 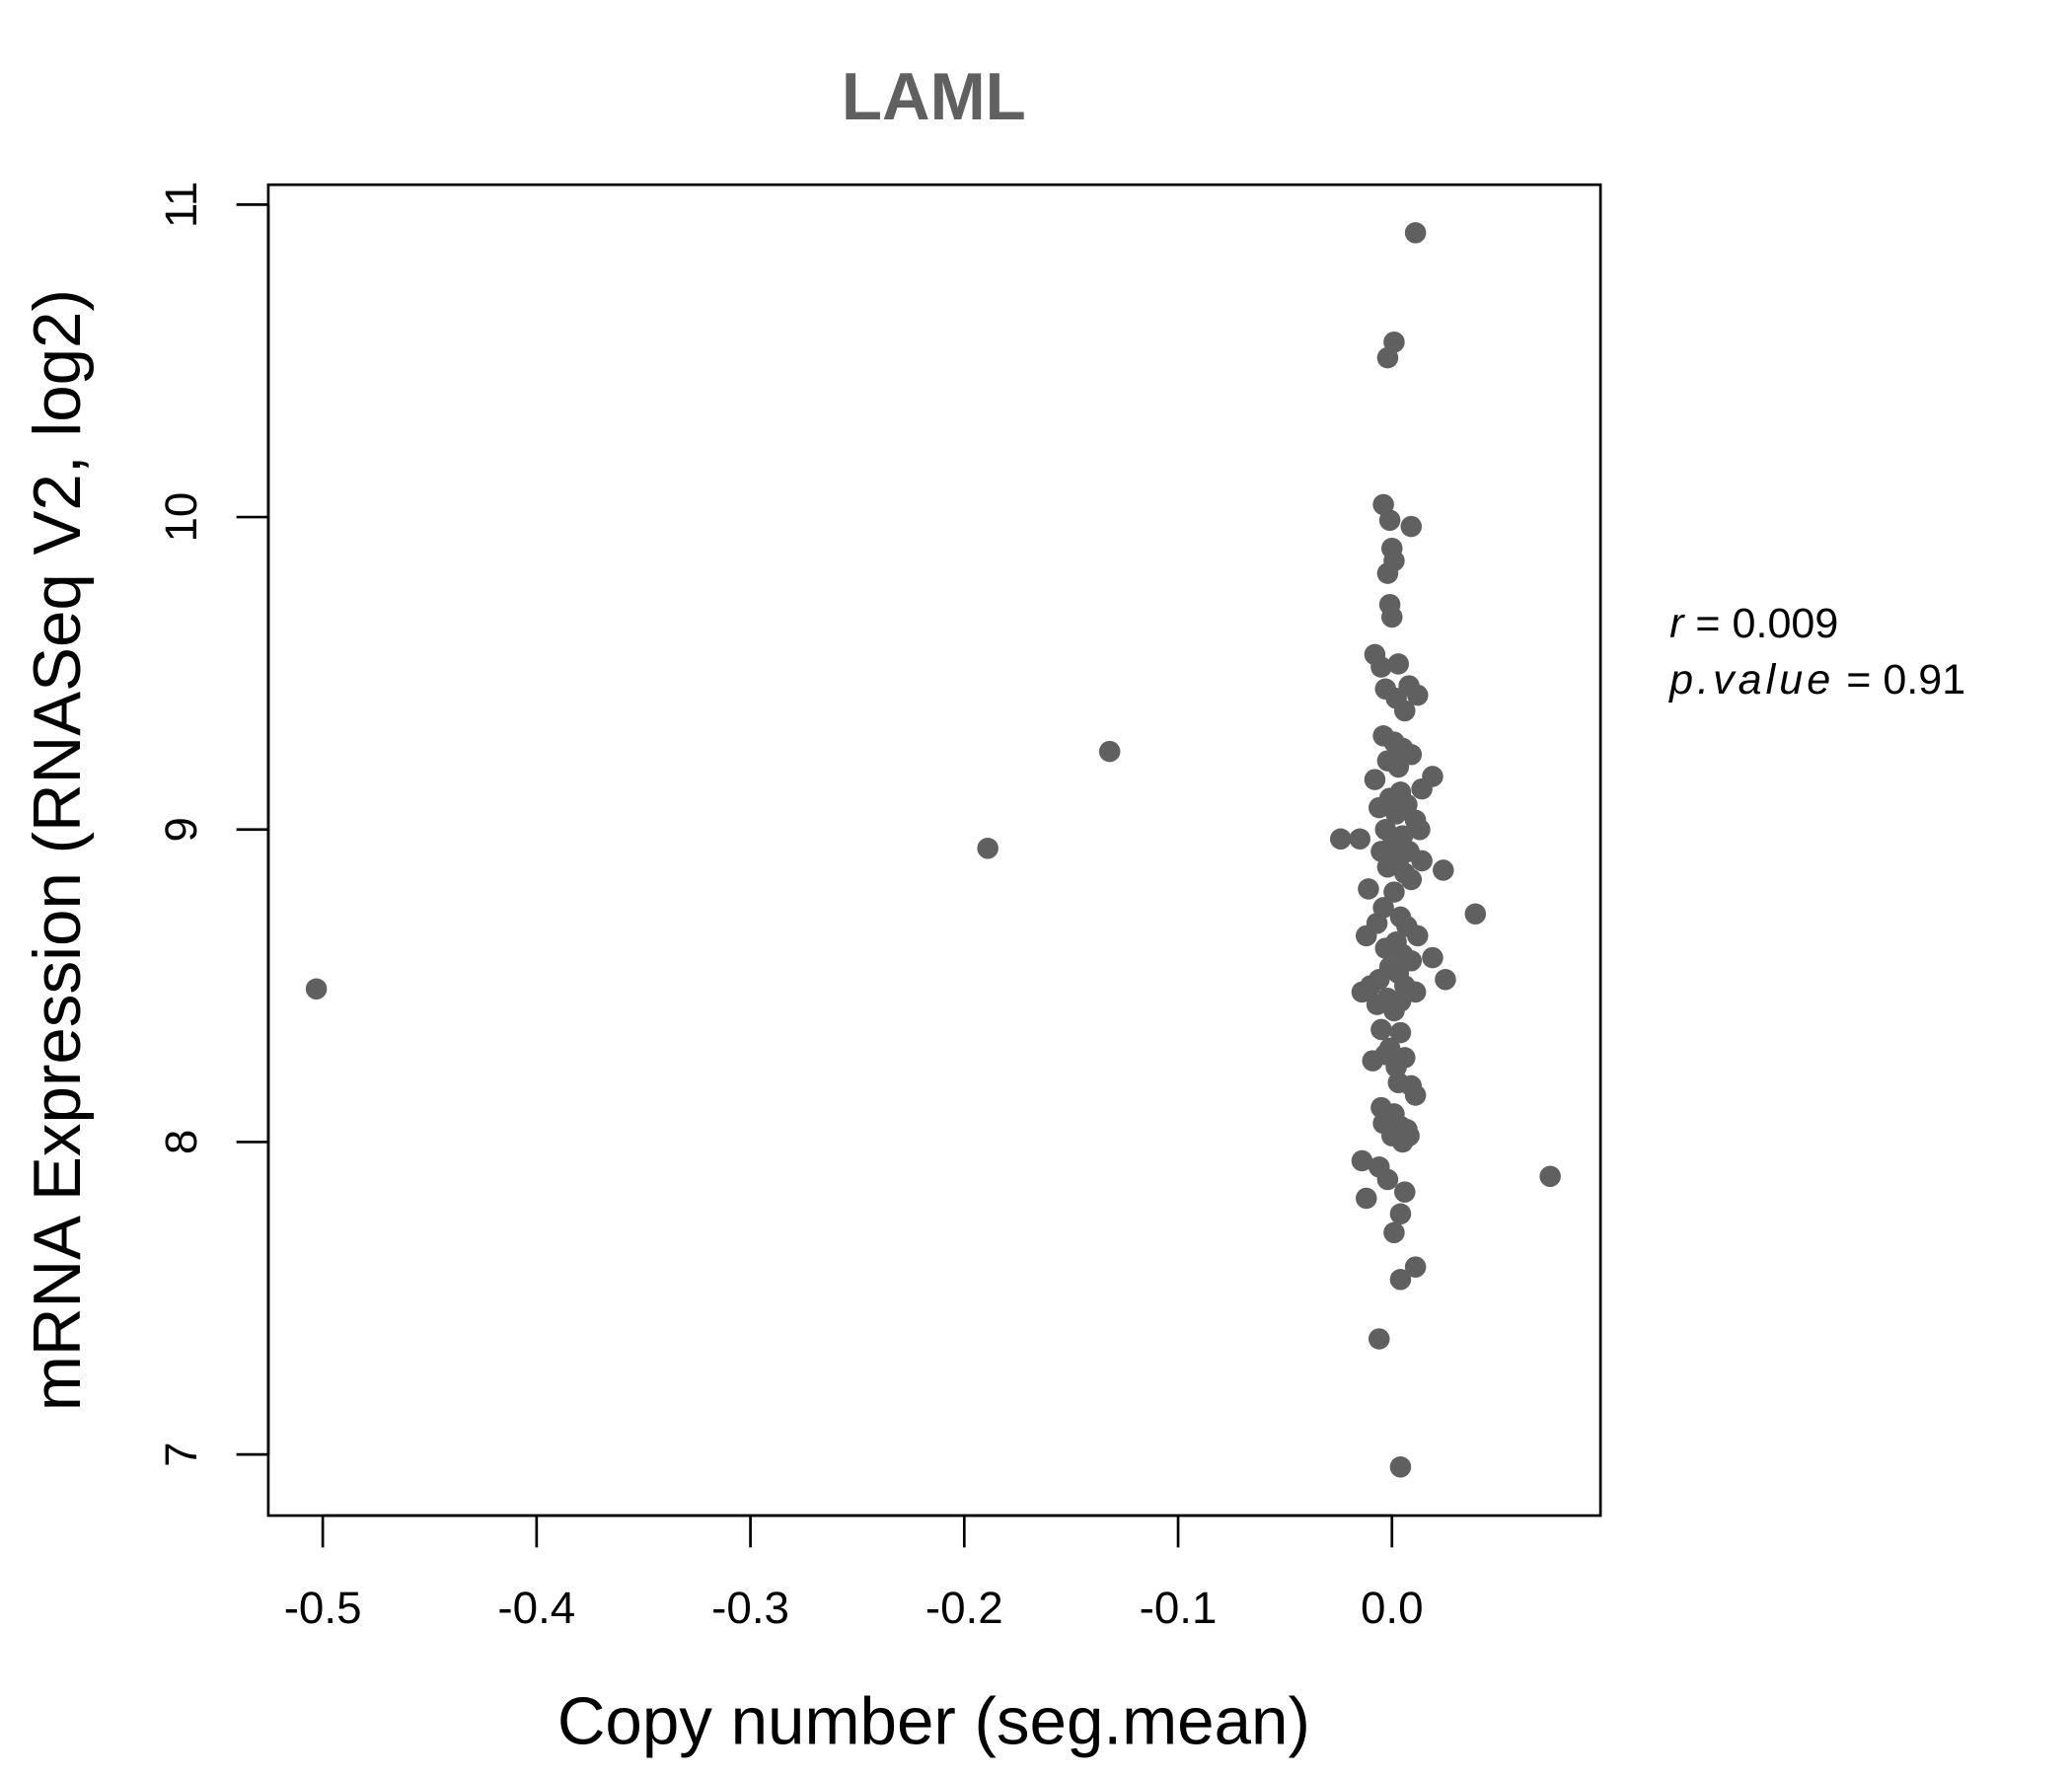 What do you see at coordinates (1924, 680) in the screenshot?
I see `p-value: 0.91` at bounding box center [1924, 680].